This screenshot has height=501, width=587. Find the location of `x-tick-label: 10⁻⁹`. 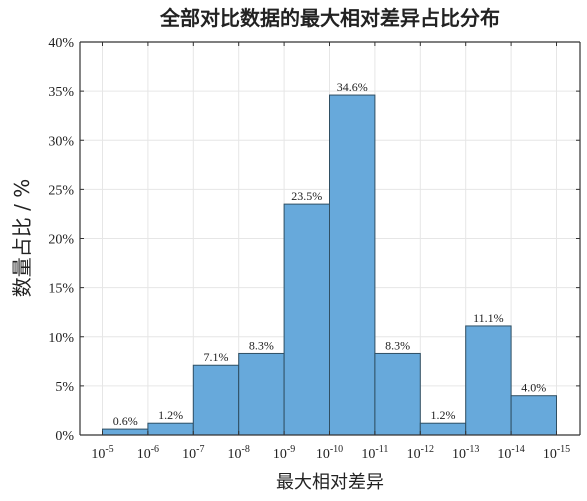

x-tick-label: 10⁻⁹ is located at coordinates (284, 453).